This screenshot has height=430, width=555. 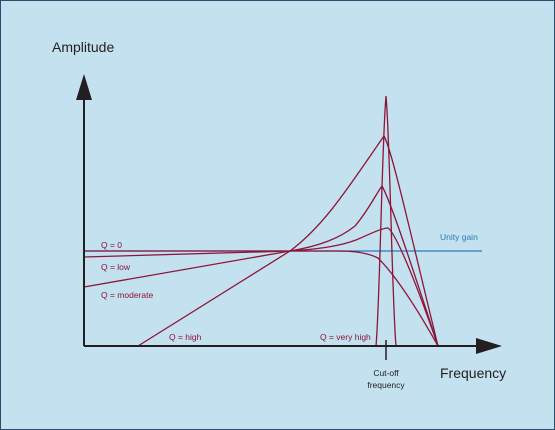 What do you see at coordinates (386, 385) in the screenshot?
I see `cutoff-label-line2: frequency` at bounding box center [386, 385].